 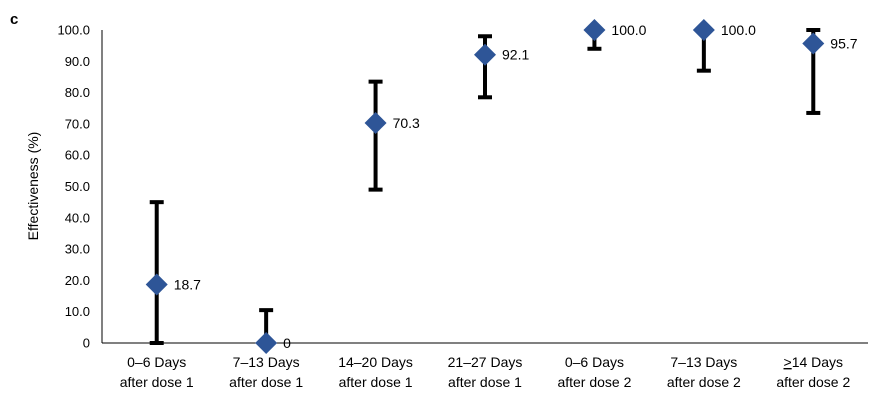 What do you see at coordinates (77, 217) in the screenshot?
I see `y-tick-label: 40.0` at bounding box center [77, 217].